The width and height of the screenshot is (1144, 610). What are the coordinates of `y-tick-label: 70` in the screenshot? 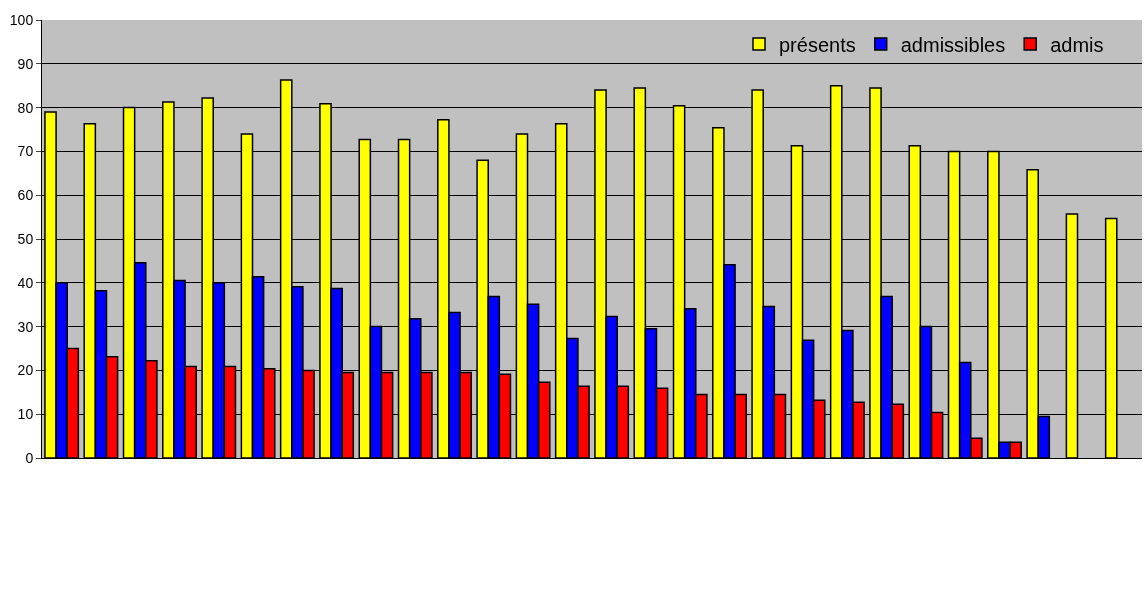 It's located at (25, 151).